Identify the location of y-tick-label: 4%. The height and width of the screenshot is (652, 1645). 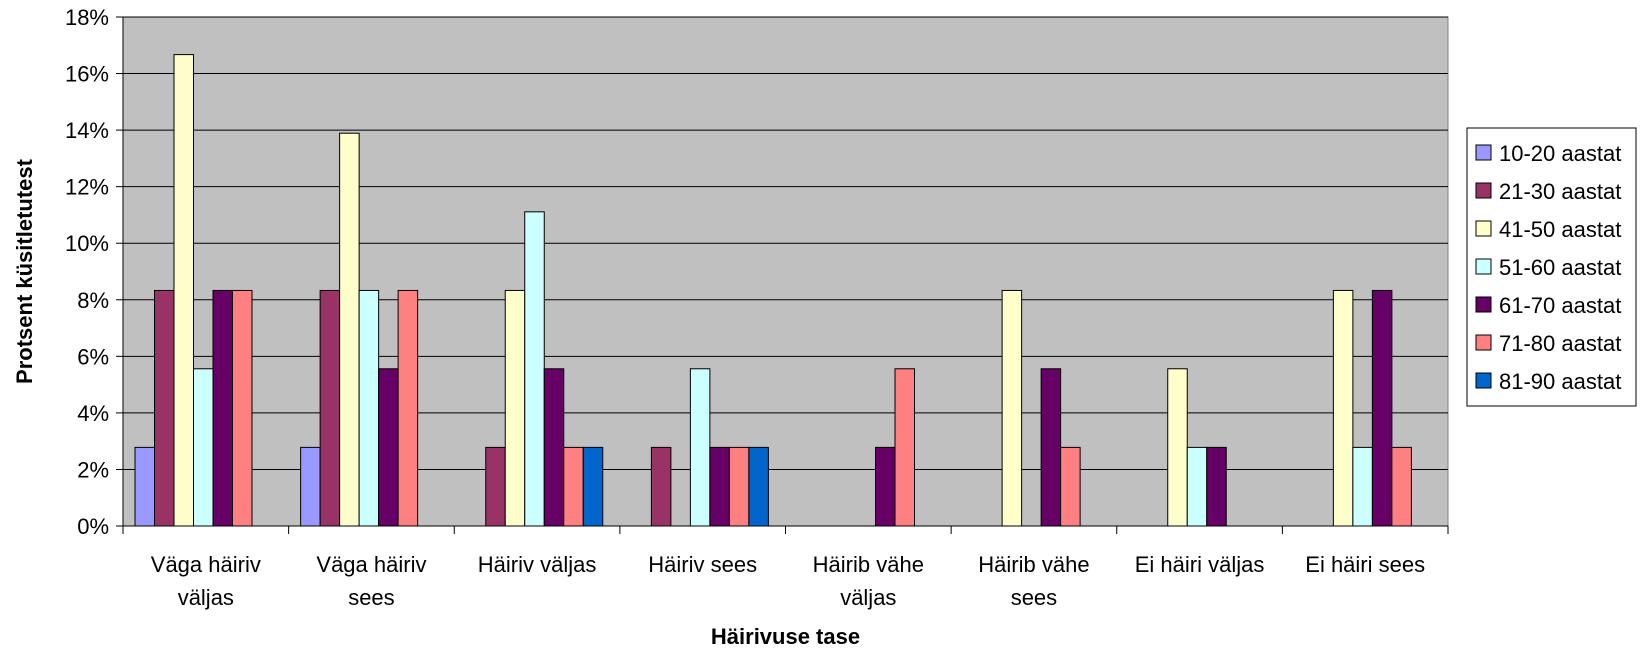
(93, 413).